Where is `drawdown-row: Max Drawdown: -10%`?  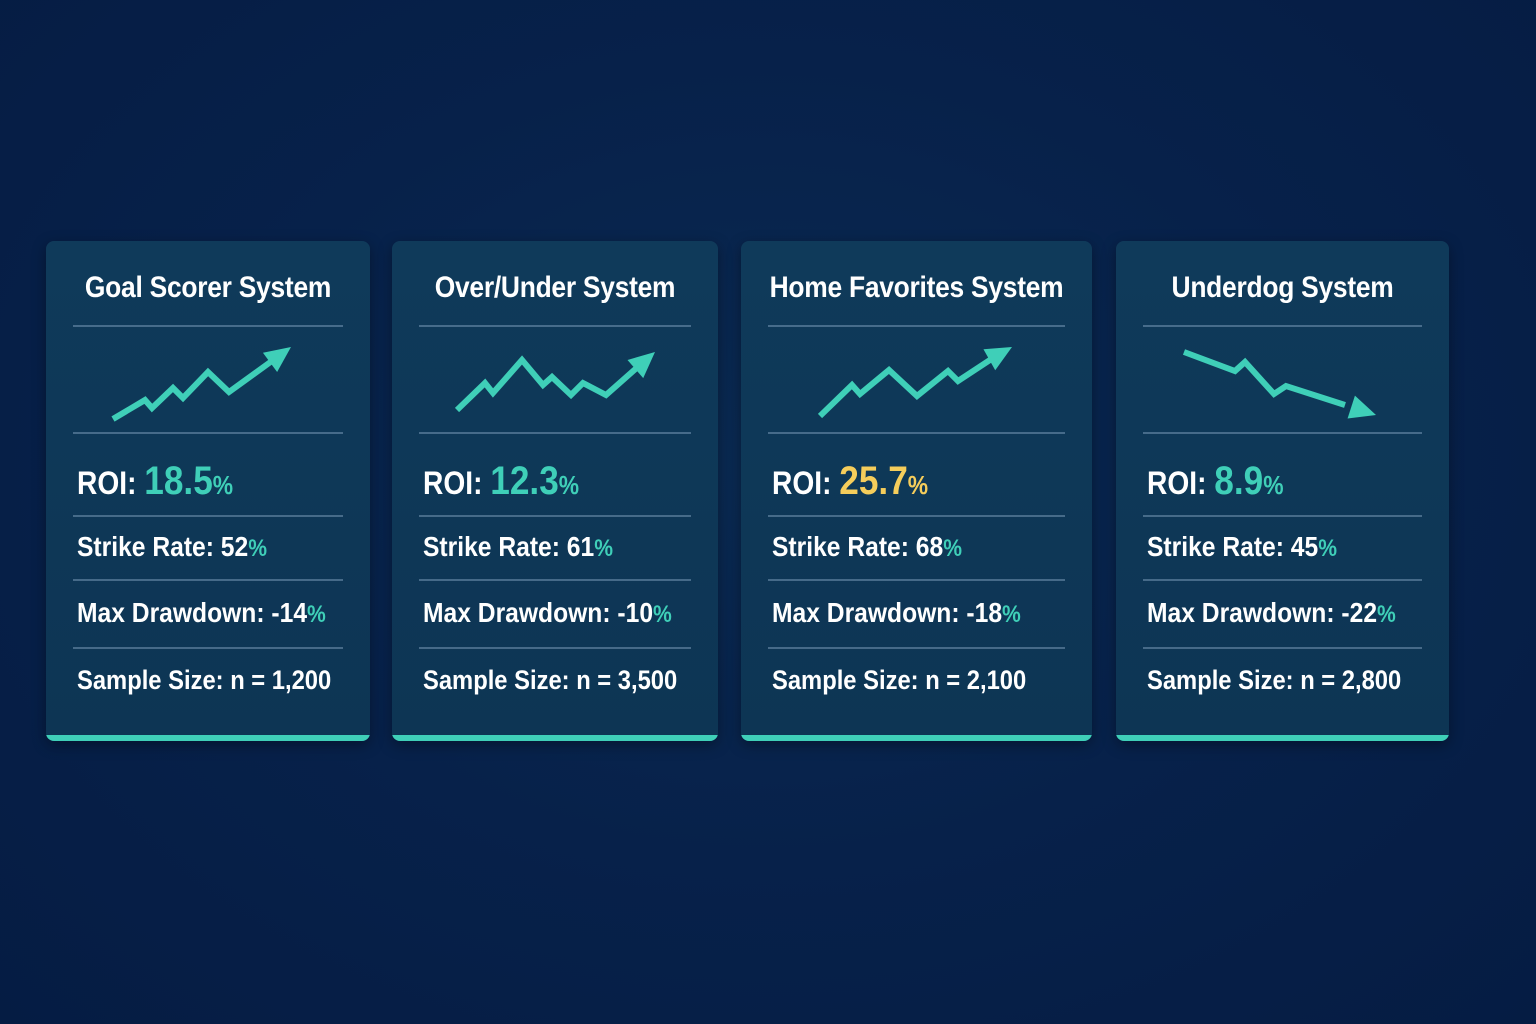
drawdown-row: Max Drawdown: -10% is located at coordinates (547, 613).